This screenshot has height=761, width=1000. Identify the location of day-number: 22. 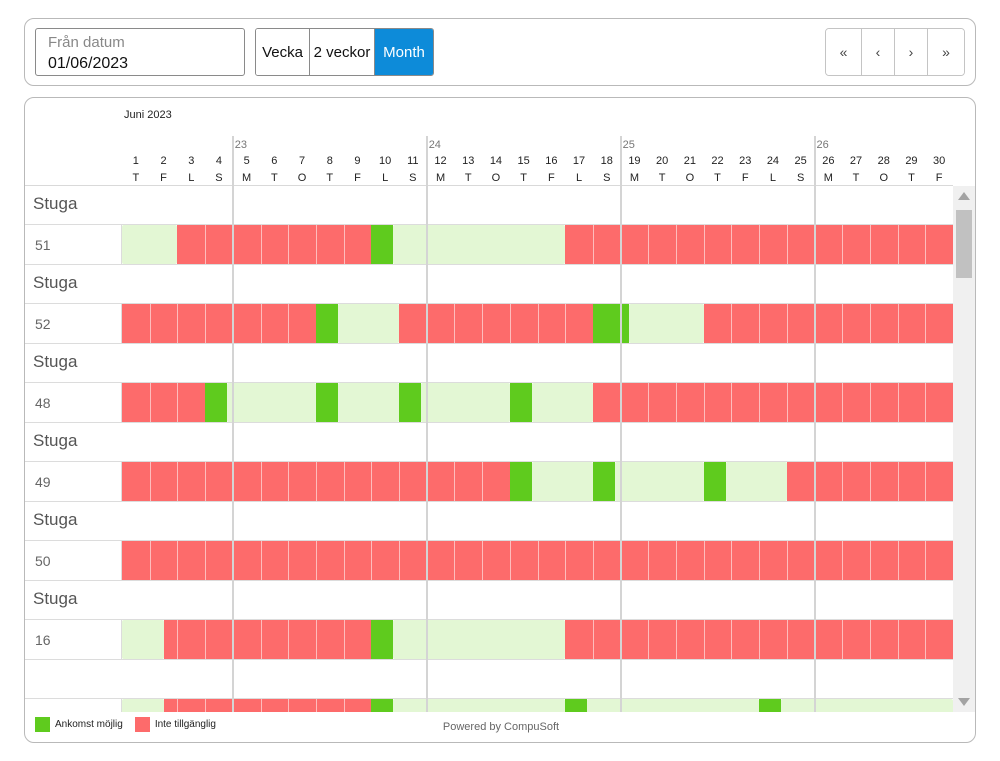
(717, 161).